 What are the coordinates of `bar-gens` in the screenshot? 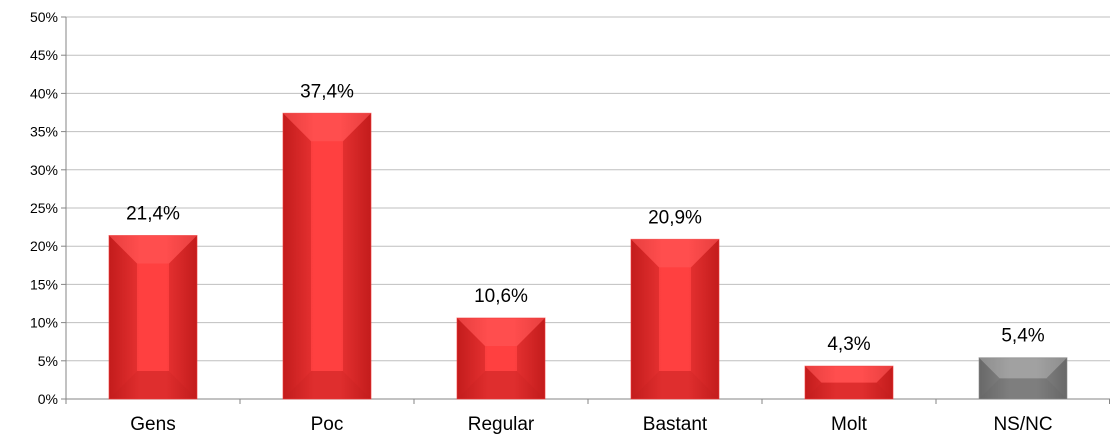 It's located at (153, 317).